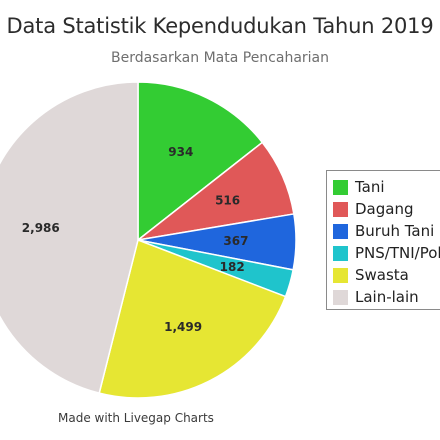 This screenshot has width=440, height=440. Describe the element at coordinates (200, 161) in the screenshot. I see `pie-slice-tani` at that location.